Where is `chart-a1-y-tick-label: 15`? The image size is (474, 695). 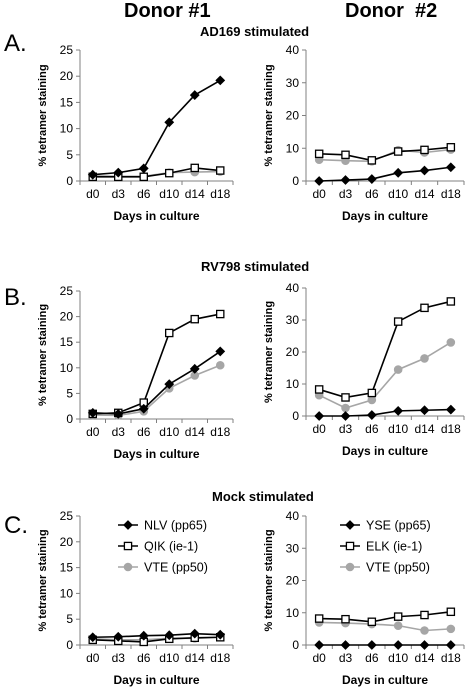 chart-a1-y-tick-label: 15 is located at coordinates (67, 102).